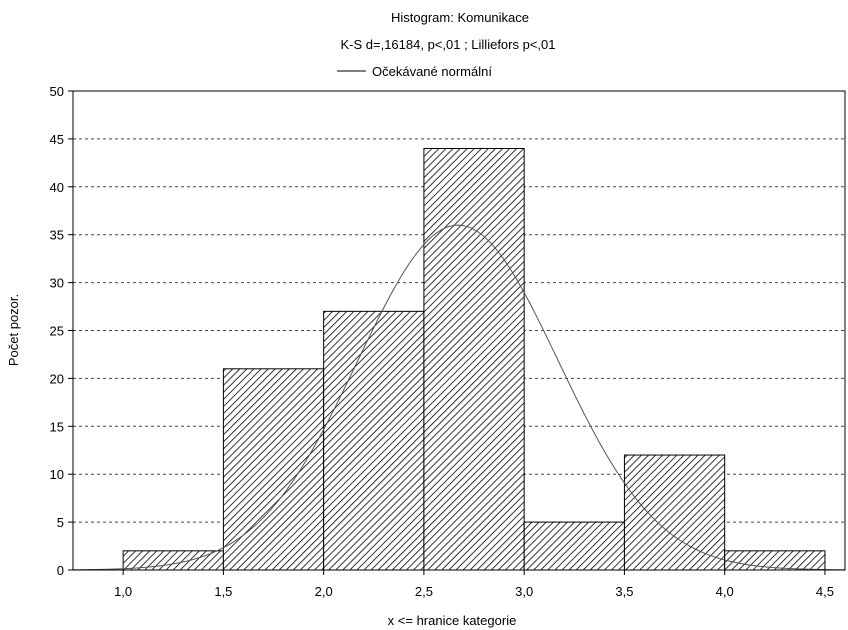  What do you see at coordinates (123, 591) in the screenshot?
I see `x-tick-label: 1,0` at bounding box center [123, 591].